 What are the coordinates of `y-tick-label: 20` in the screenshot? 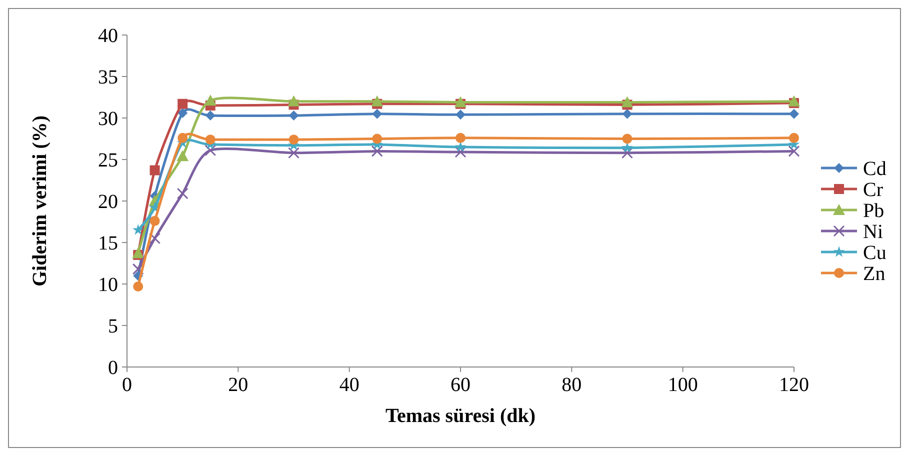 It's located at (108, 202).